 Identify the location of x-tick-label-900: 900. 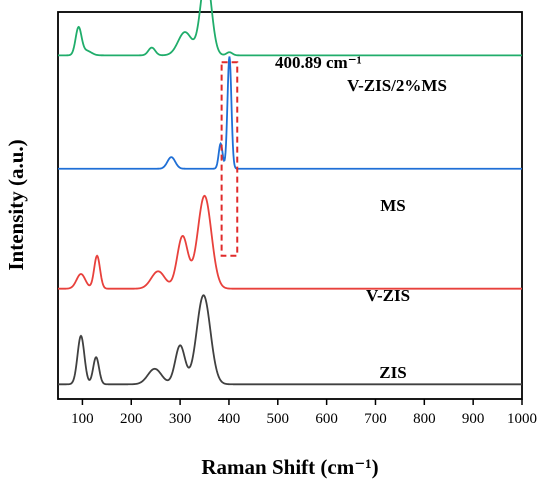
(473, 419).